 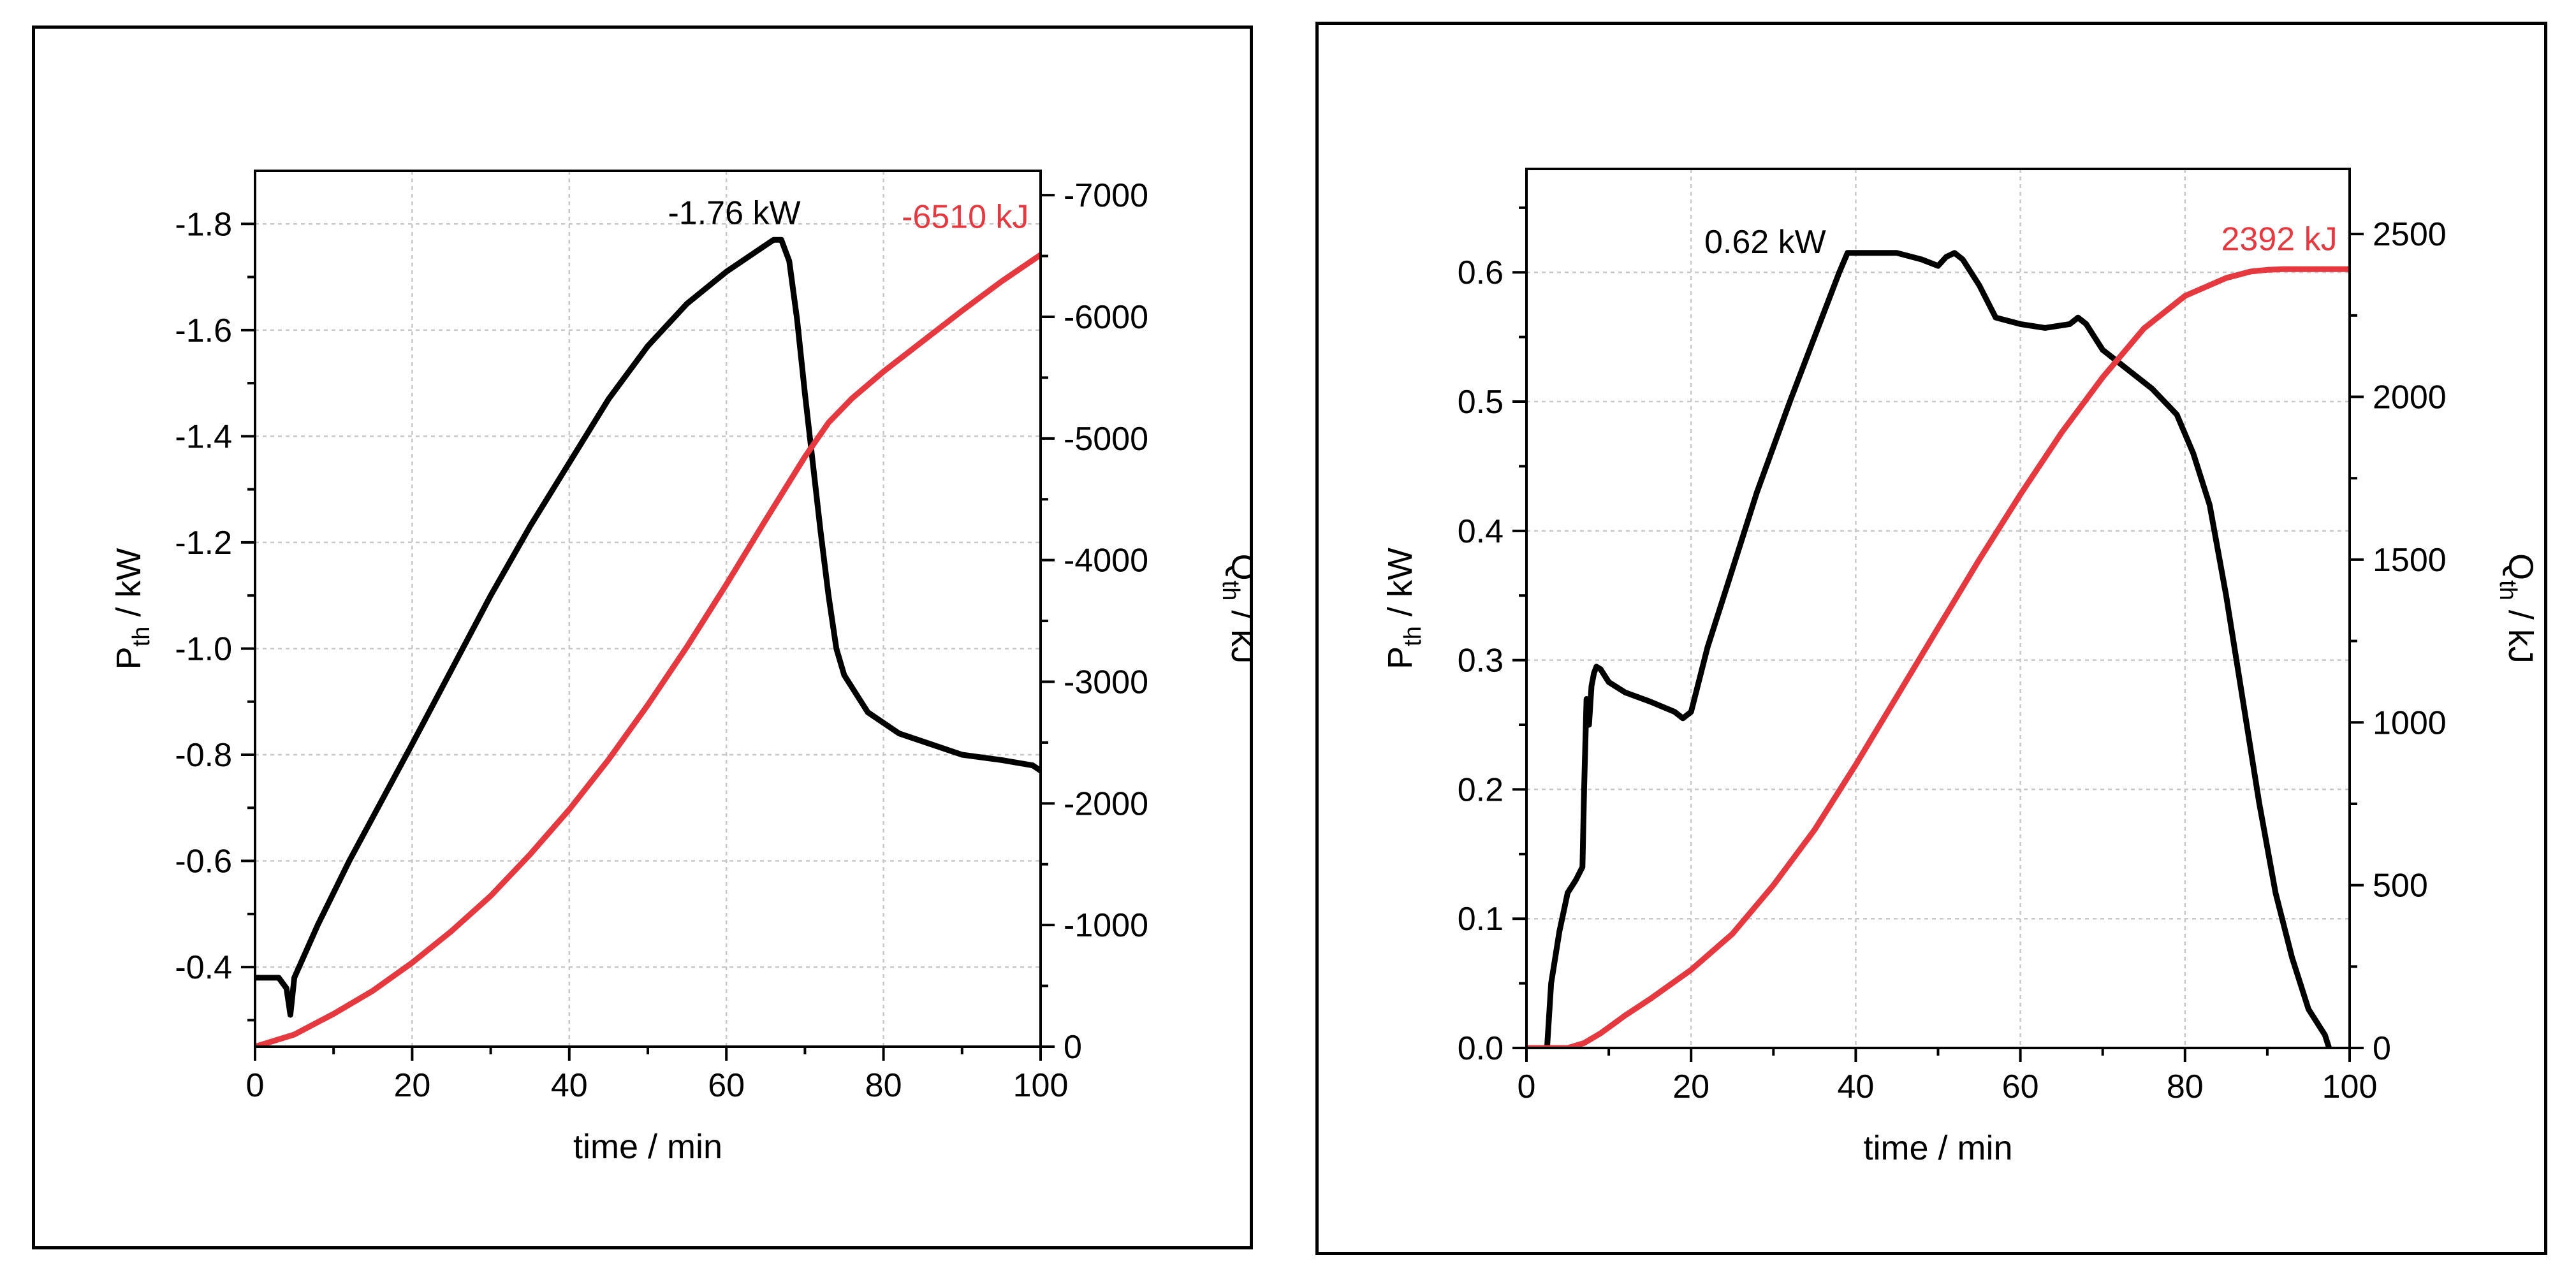 What do you see at coordinates (1481, 272) in the screenshot?
I see `left-y-tick-label: 0.6` at bounding box center [1481, 272].